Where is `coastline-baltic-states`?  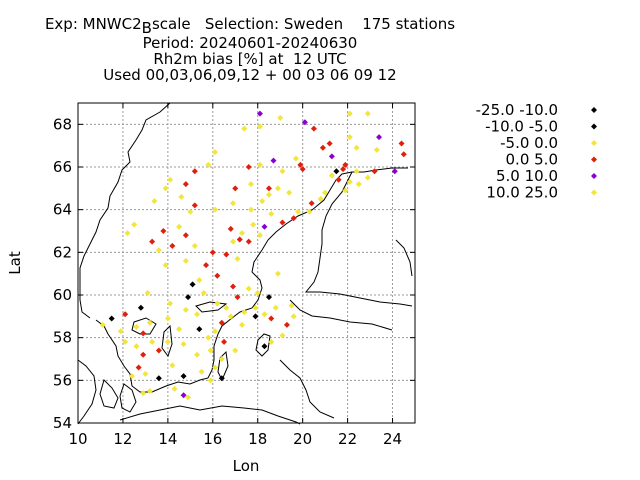
coastline-baltic-states is located at coordinates (336, 359).